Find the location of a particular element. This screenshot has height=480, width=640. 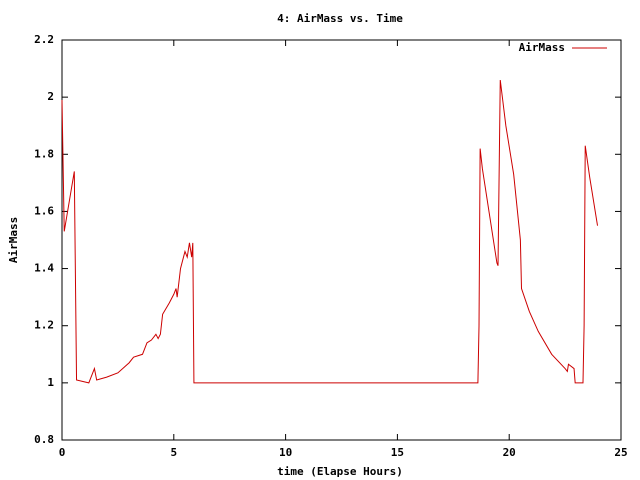

x-axis-label: time (Elapse Hours) is located at coordinates (340, 471).